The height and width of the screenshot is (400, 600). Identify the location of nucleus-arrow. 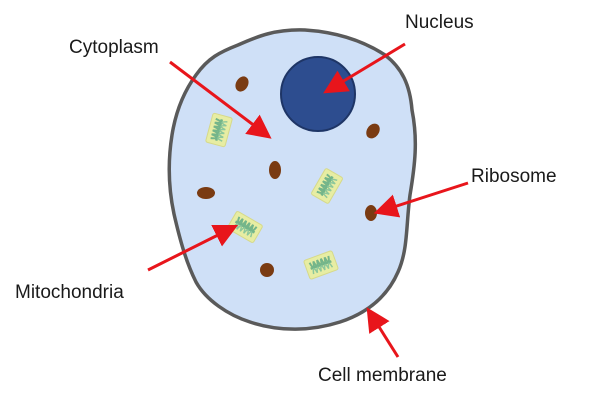
(364, 68).